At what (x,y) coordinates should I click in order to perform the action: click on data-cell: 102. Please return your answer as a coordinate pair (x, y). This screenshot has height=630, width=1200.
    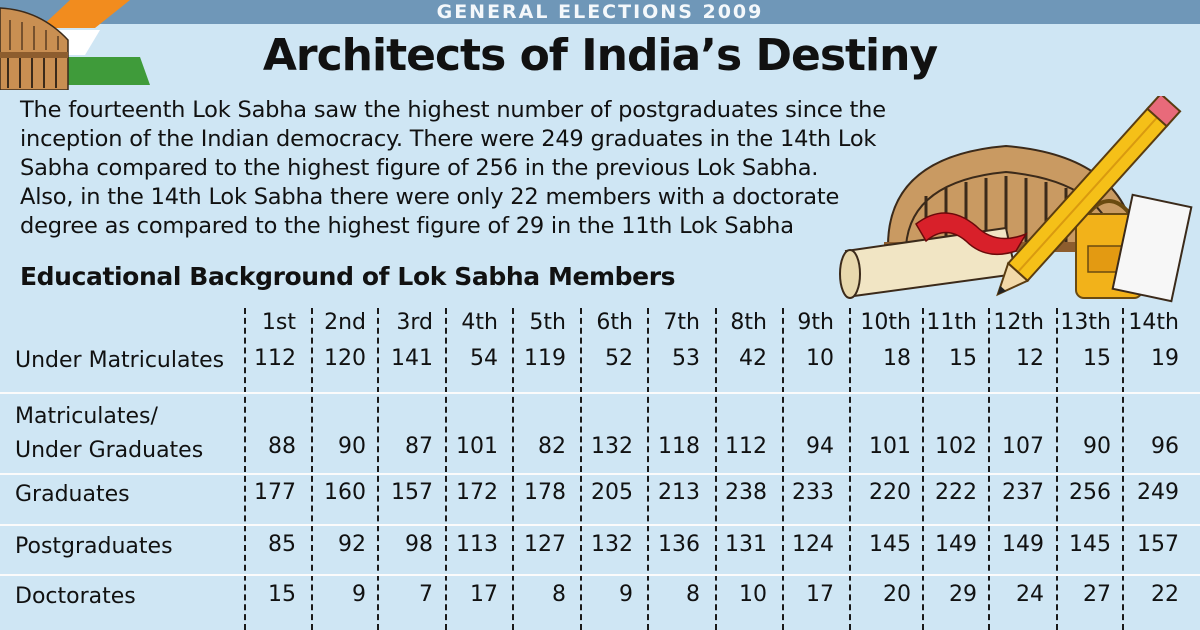
    Looking at the image, I should click on (956, 446).